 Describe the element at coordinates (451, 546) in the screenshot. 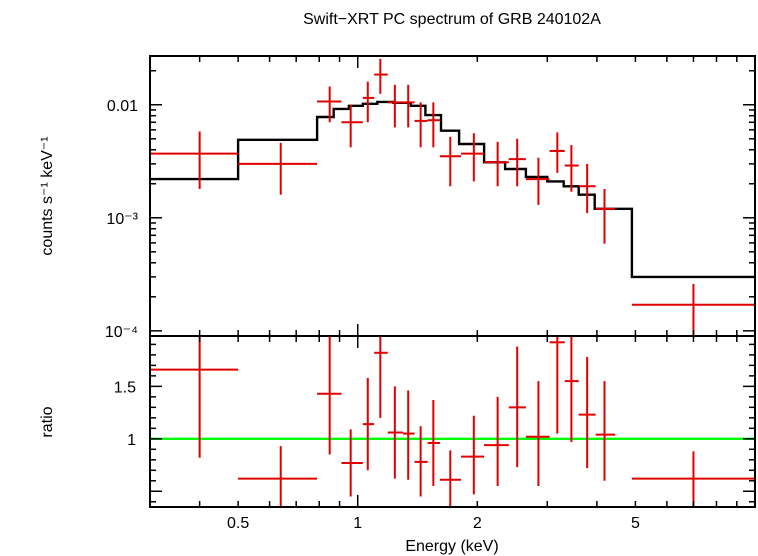

I see `x-axis-label: Energy (keV)` at that location.